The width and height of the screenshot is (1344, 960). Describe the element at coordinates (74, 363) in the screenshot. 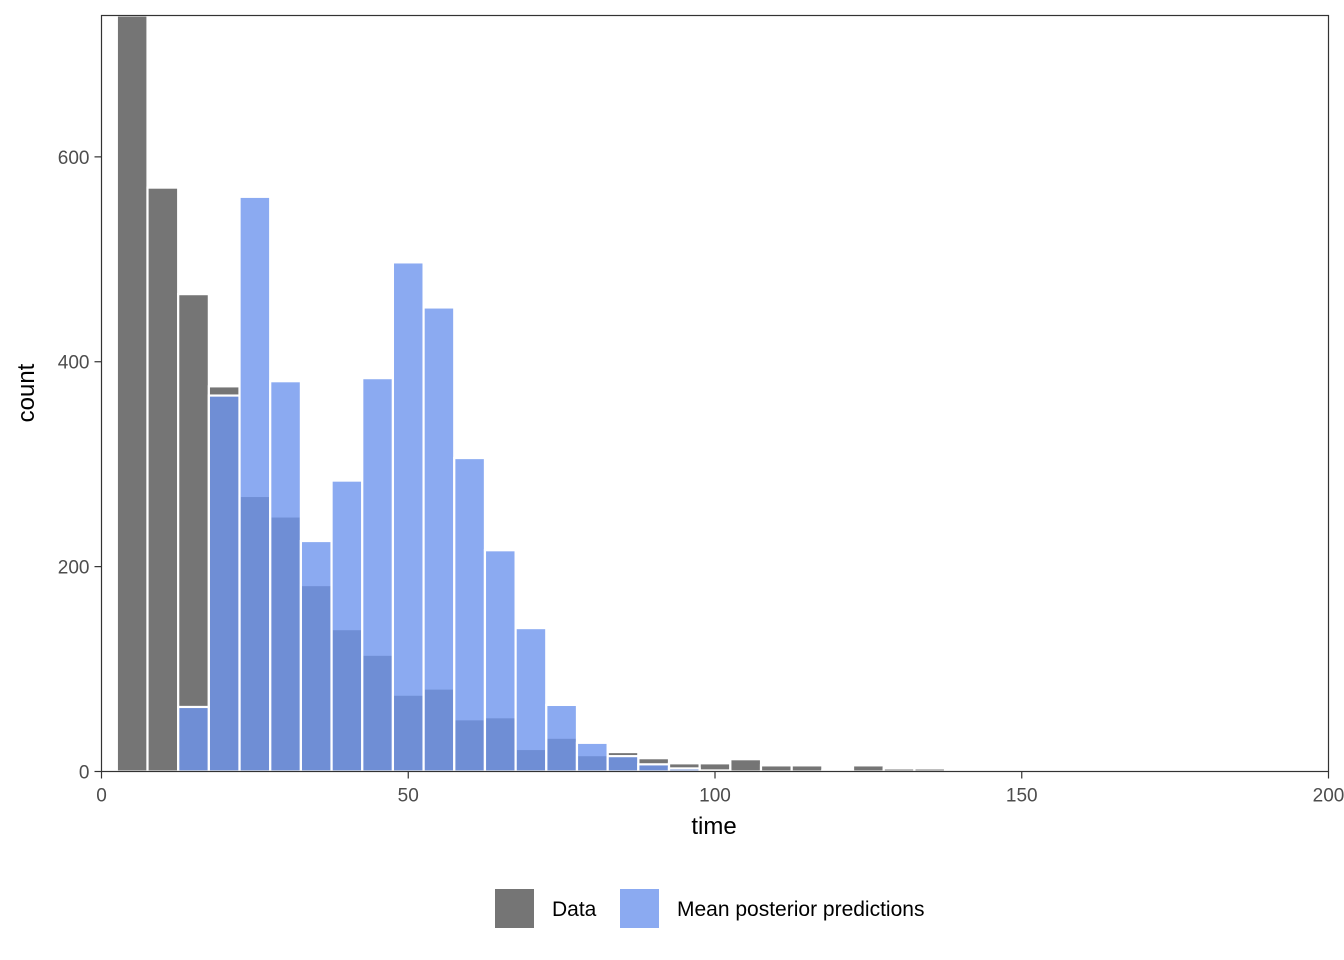

I see `y-tick-label-400: 400` at that location.